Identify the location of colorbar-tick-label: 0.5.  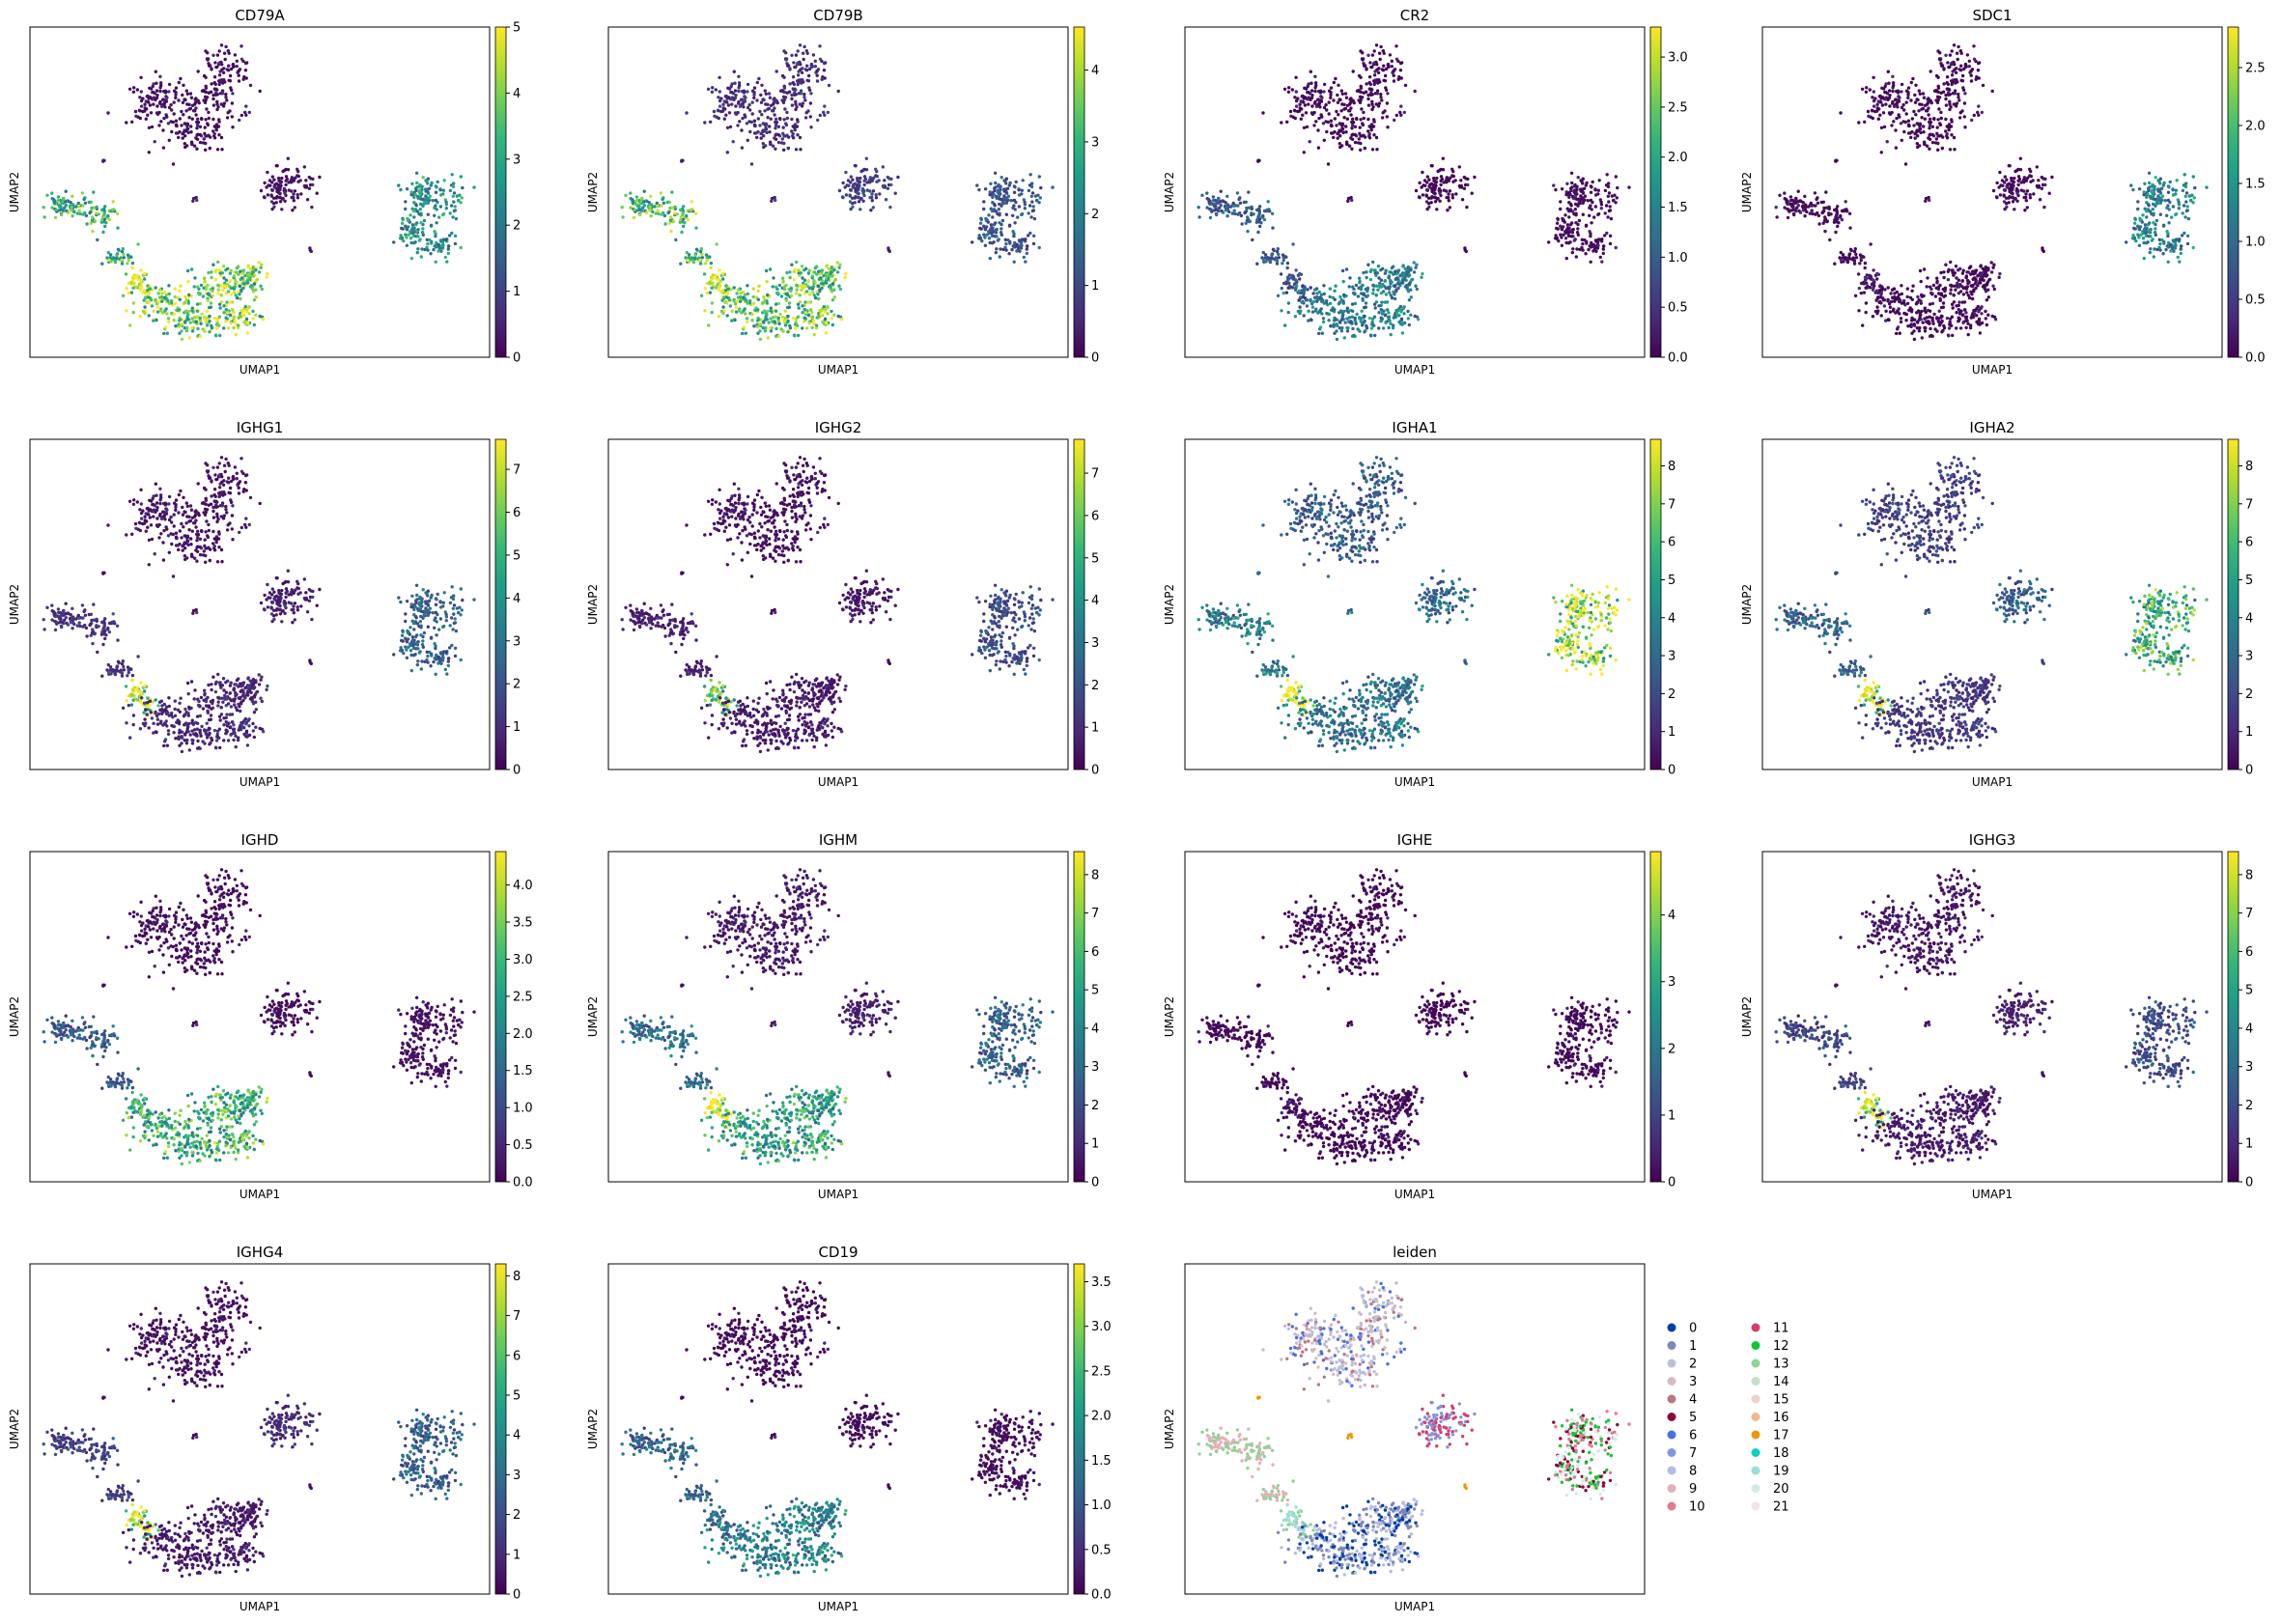
(1678, 309).